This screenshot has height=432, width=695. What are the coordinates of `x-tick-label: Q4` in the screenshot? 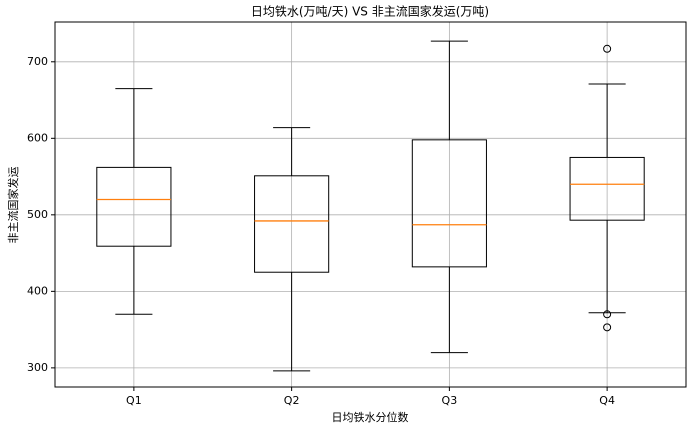 It's located at (607, 400).